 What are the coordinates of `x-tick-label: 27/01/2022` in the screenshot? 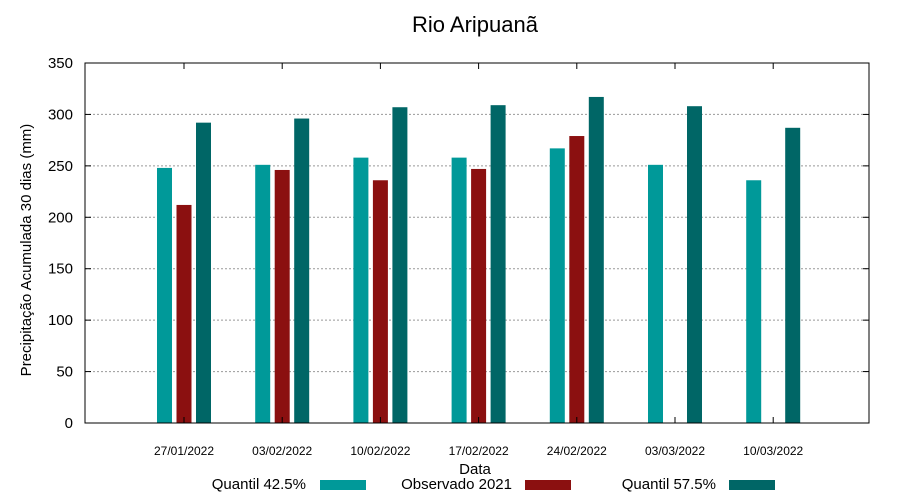 It's located at (184, 451).